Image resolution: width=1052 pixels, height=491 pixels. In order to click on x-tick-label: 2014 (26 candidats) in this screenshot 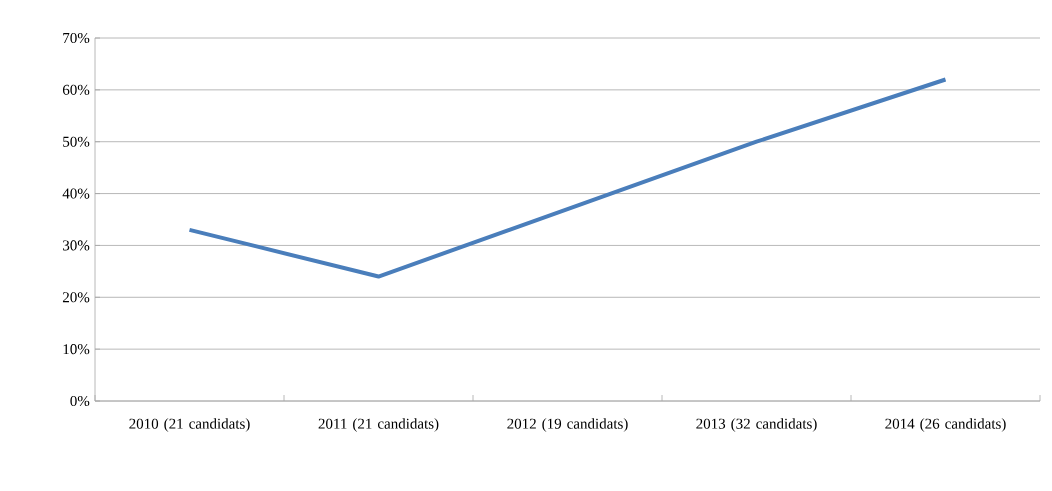, I will do `click(945, 425)`.